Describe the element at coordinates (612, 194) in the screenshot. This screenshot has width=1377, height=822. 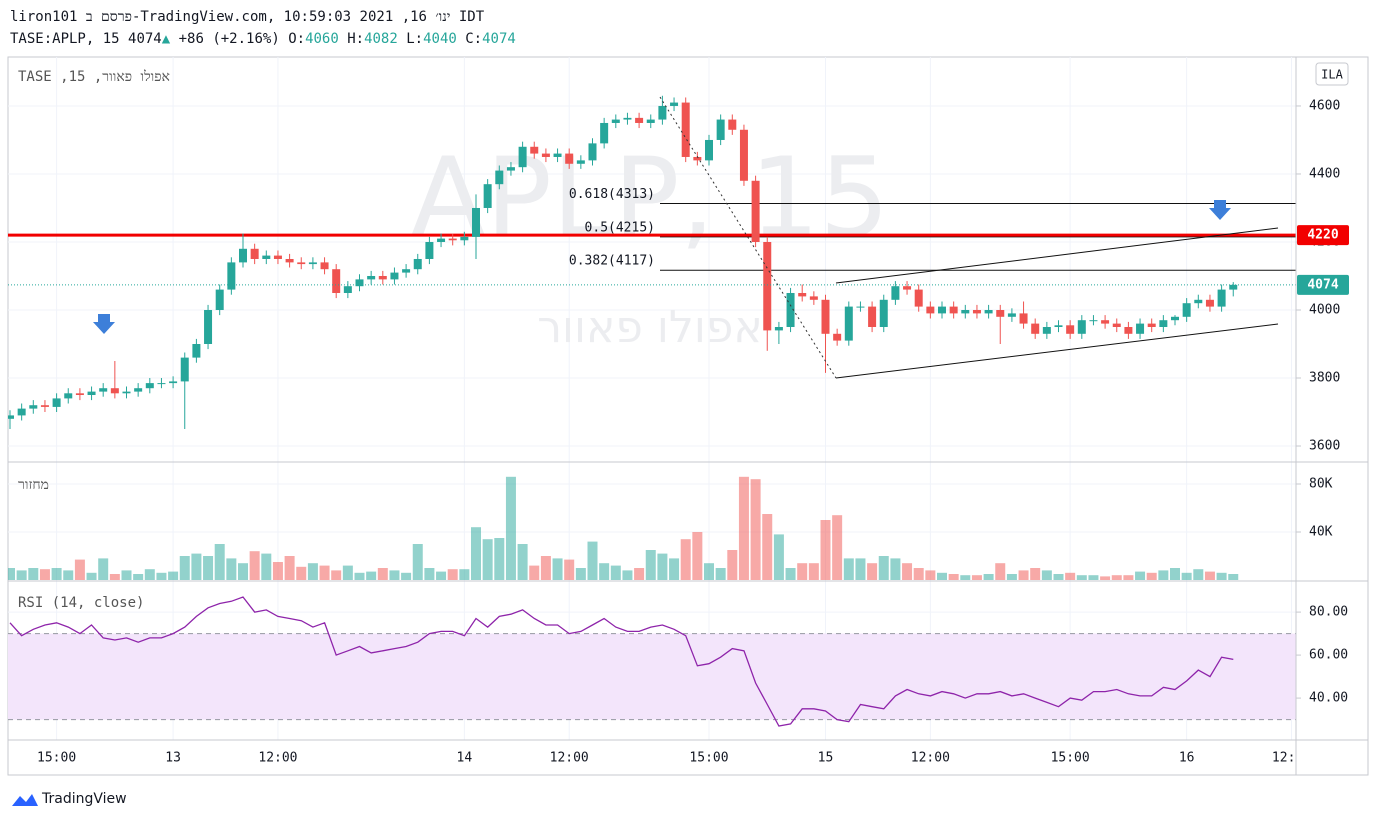
I see `fib-label: 0.618(4313)` at that location.